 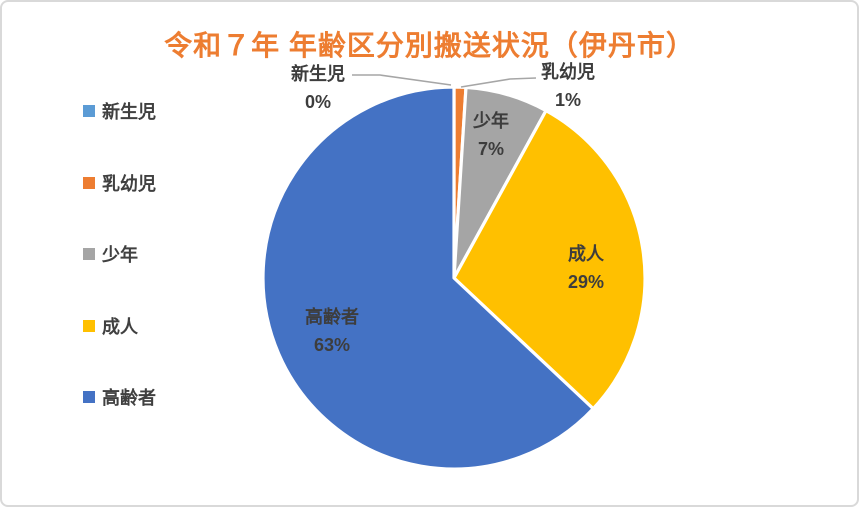 What do you see at coordinates (586, 282) in the screenshot?
I see `data-label-percent: 29%` at bounding box center [586, 282].